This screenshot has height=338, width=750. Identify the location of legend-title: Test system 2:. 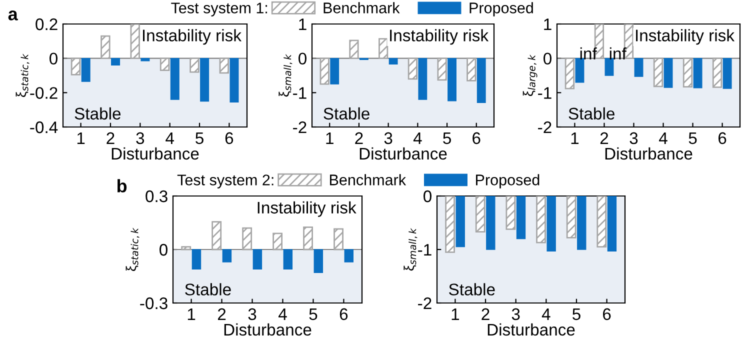
(225, 181).